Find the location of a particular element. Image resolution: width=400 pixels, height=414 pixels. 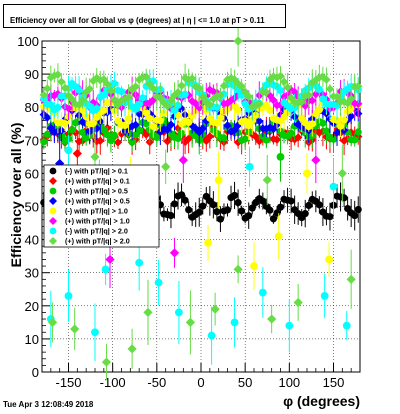

timestamp: Tue Apr 3 12:08:49 2018 is located at coordinates (48, 404).